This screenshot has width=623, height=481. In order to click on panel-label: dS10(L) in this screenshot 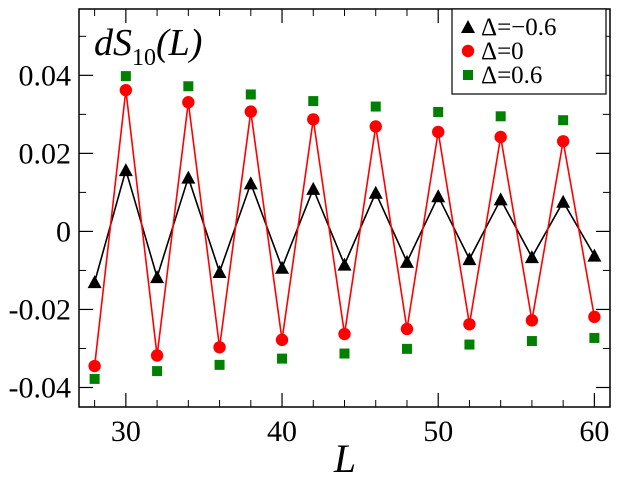, I will do `click(148, 46)`.